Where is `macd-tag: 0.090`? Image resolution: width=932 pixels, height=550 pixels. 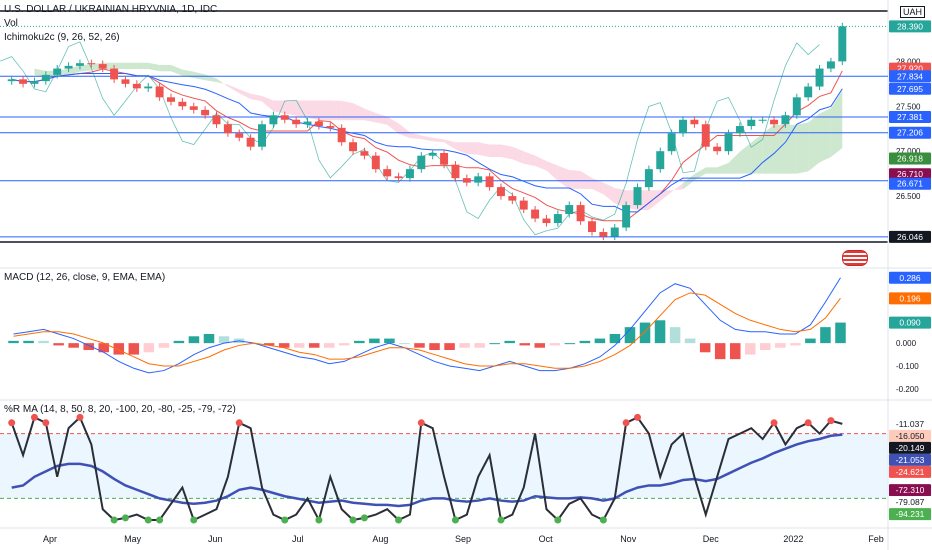
macd-tag: 0.090 is located at coordinates (910, 323).